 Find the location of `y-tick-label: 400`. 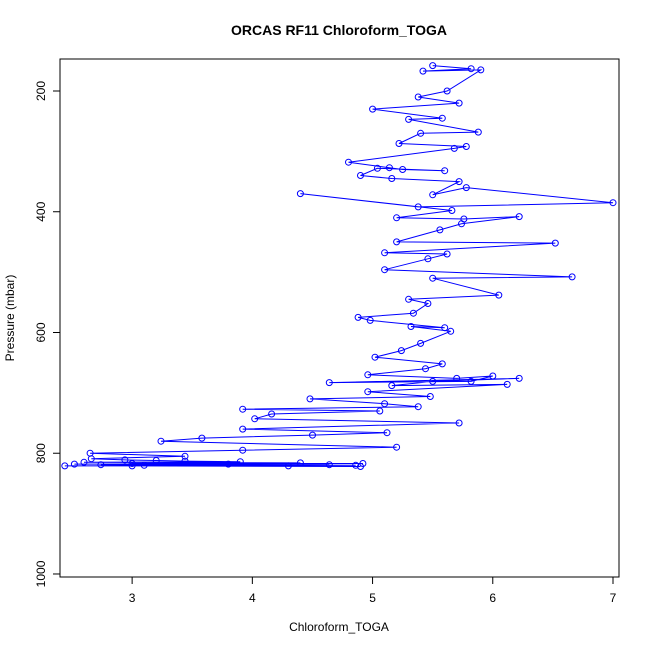

y-tick-label: 400 is located at coordinates (41, 211).